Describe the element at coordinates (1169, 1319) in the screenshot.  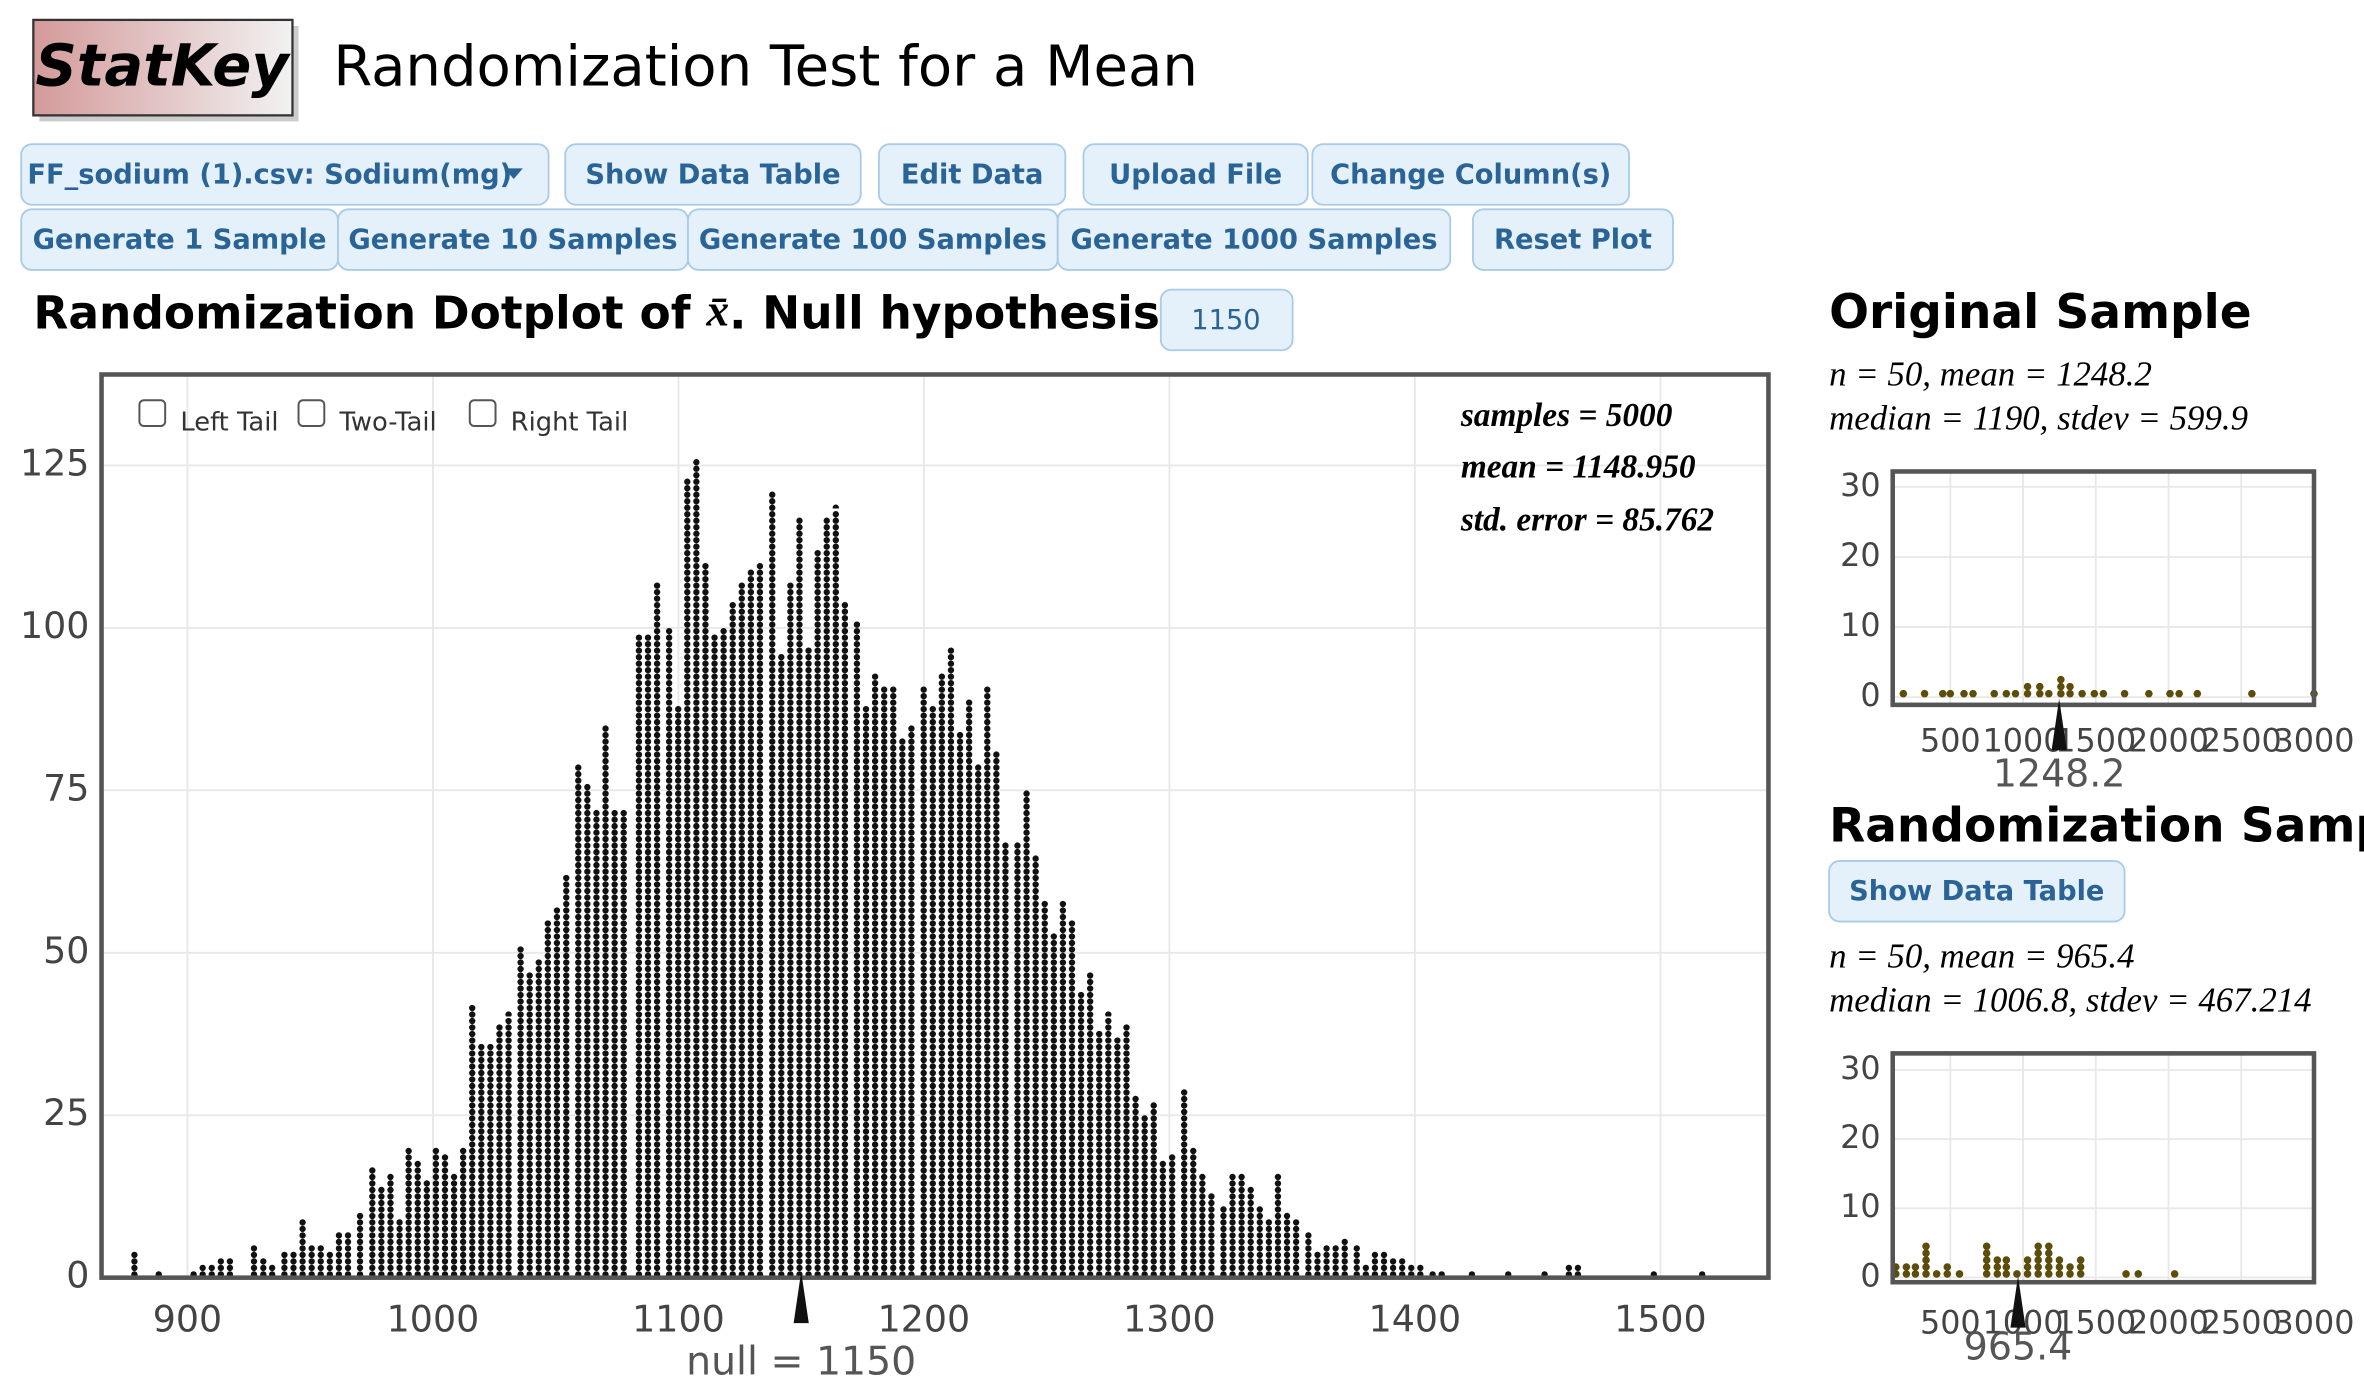
I see `x-tick-label: 1300` at that location.